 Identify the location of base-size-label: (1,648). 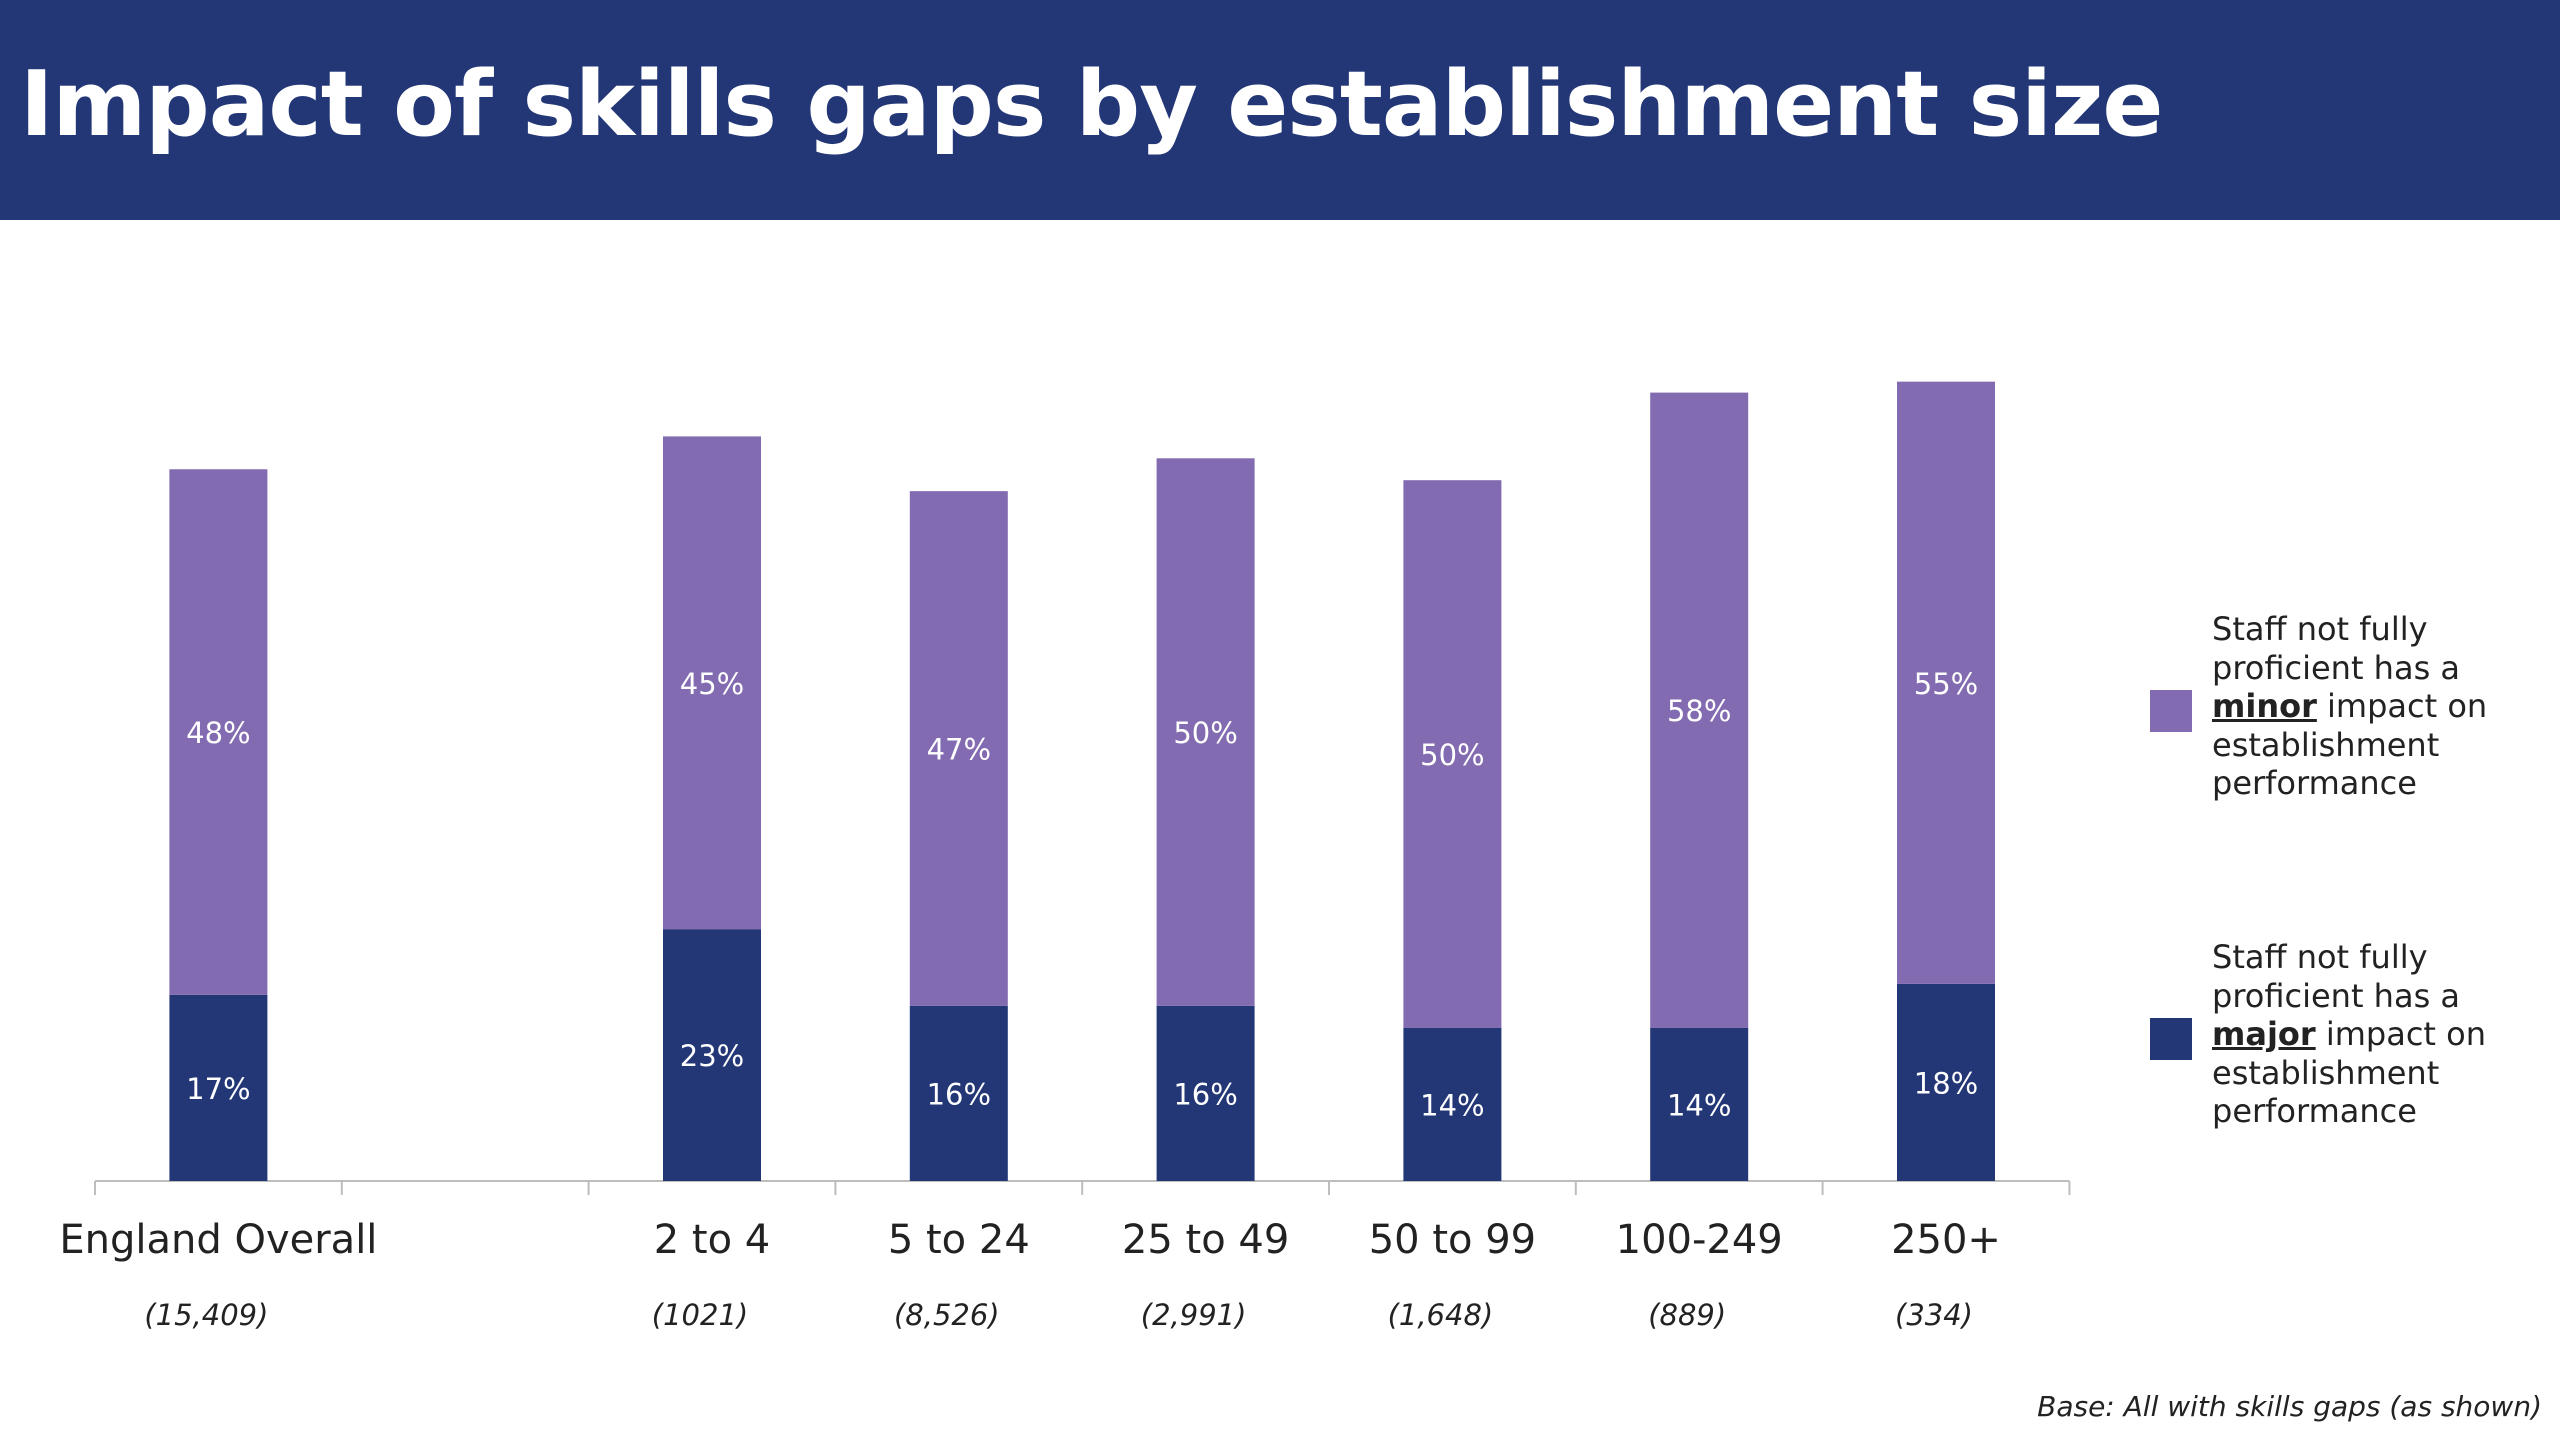
(1441, 1315).